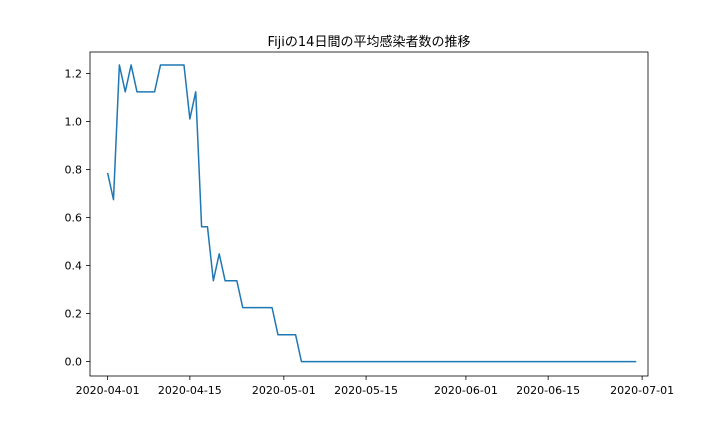 This screenshot has height=432, width=720. Describe the element at coordinates (548, 390) in the screenshot. I see `x-tick-label: 2020-06-15` at that location.